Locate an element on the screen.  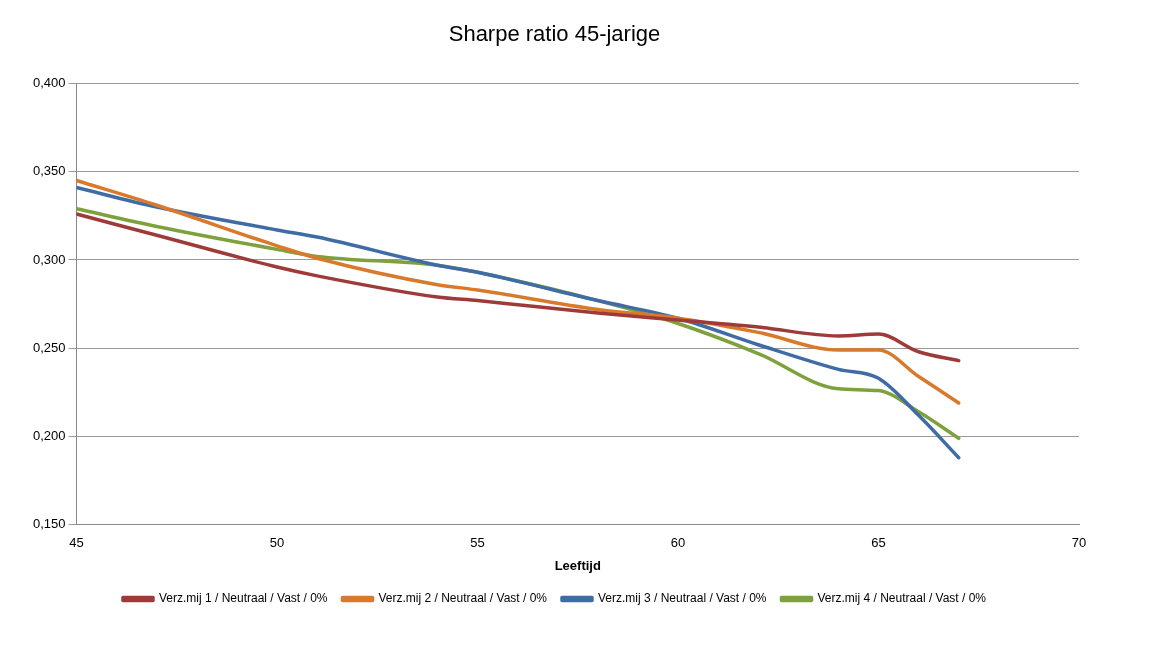
x-tick-label: 55 is located at coordinates (477, 543).